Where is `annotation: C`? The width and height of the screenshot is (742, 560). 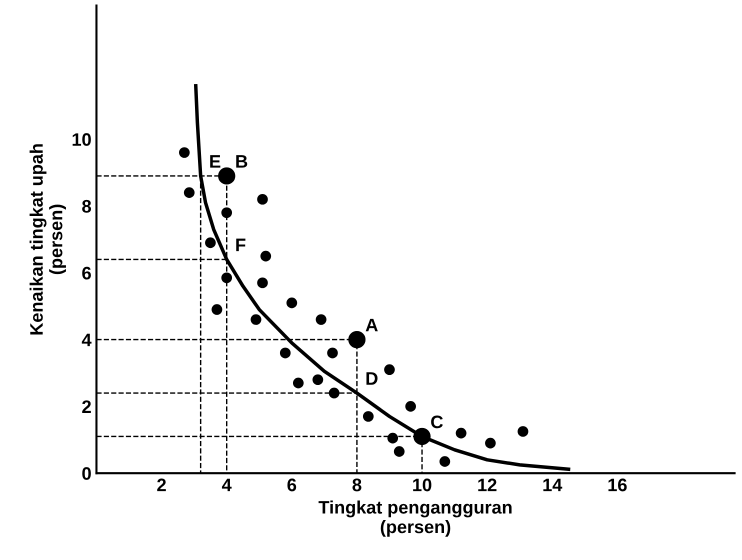 annotation: C is located at coordinates (437, 422).